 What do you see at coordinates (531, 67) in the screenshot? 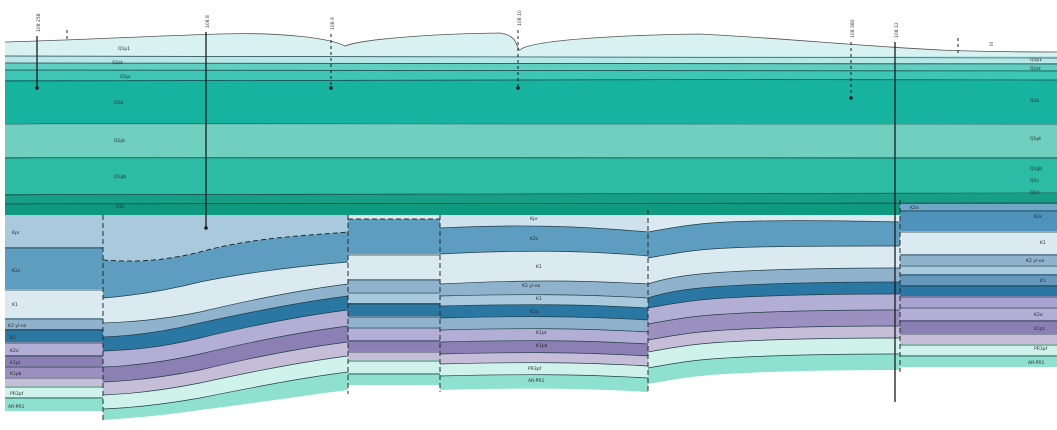
I see `layer-q1kt` at bounding box center [531, 67].